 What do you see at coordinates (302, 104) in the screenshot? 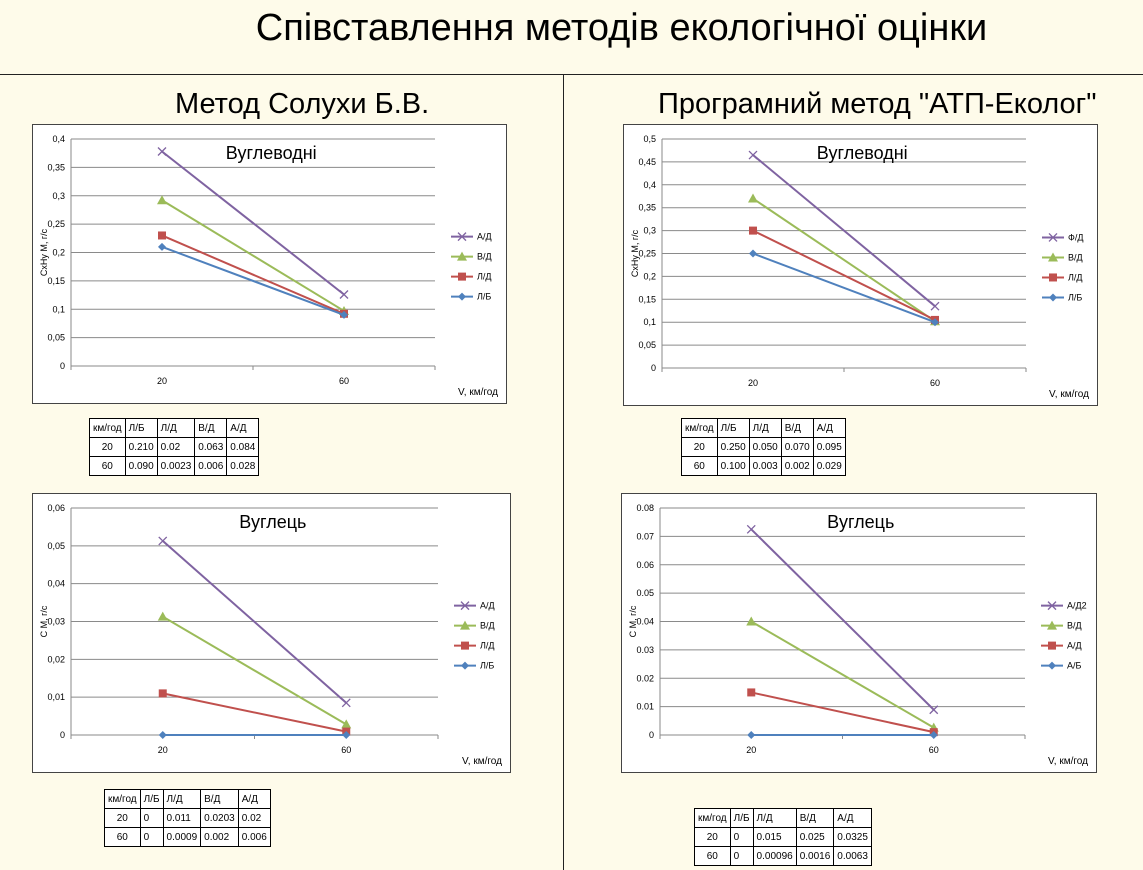
I see `left-method-title: Метод Солухи Б.В.` at bounding box center [302, 104].